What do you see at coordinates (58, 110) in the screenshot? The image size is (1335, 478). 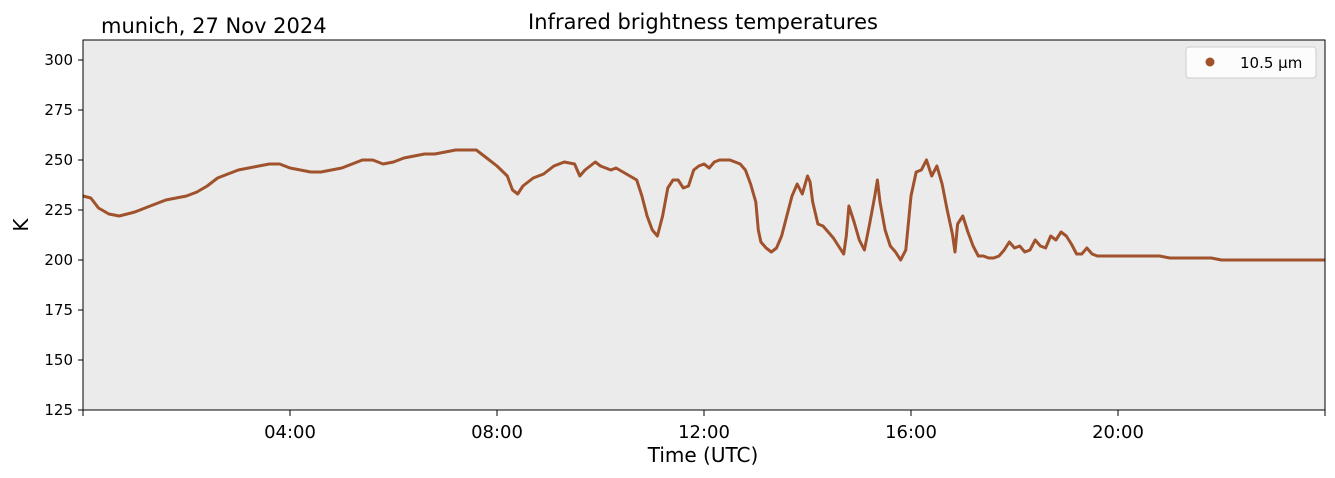 I see `y-tick-label: 275` at bounding box center [58, 110].